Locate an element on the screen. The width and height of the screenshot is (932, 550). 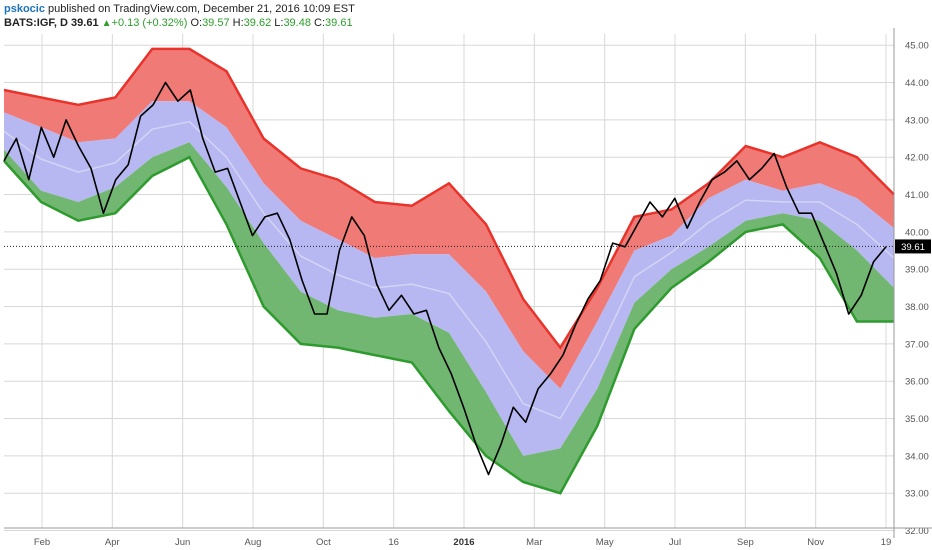
x-tick-label: Mar is located at coordinates (534, 542).